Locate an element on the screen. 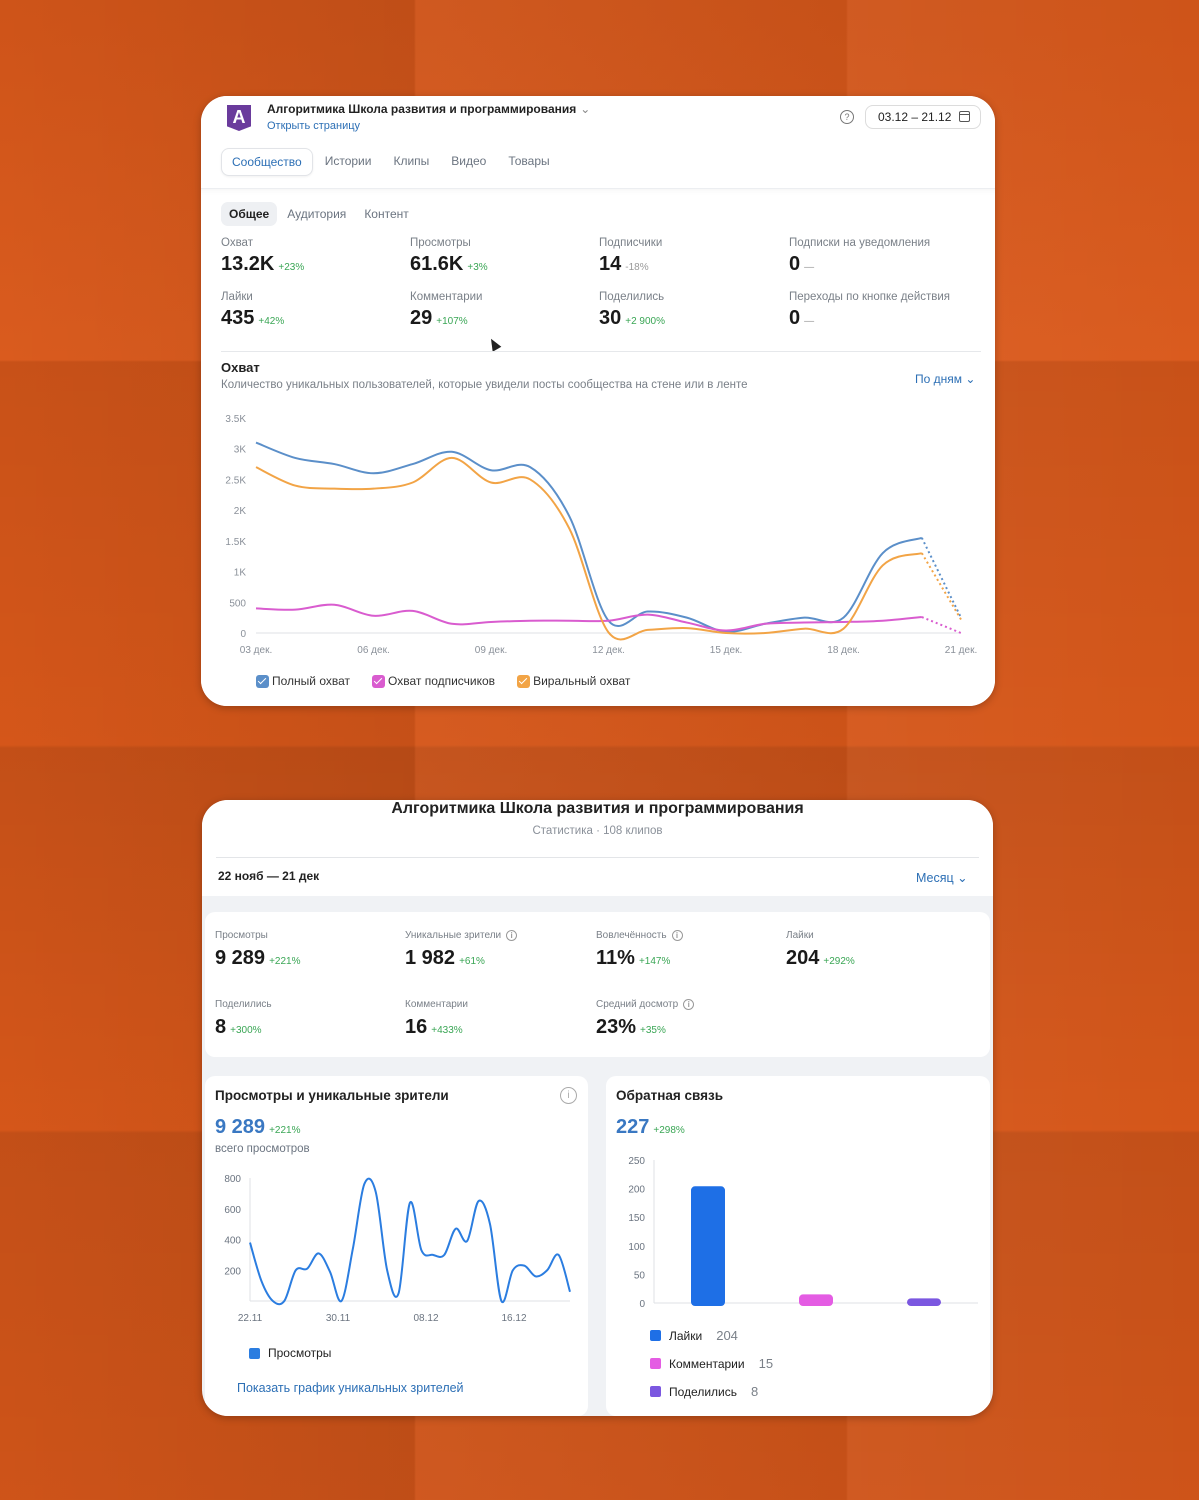  metric-change: +292% is located at coordinates (839, 961).